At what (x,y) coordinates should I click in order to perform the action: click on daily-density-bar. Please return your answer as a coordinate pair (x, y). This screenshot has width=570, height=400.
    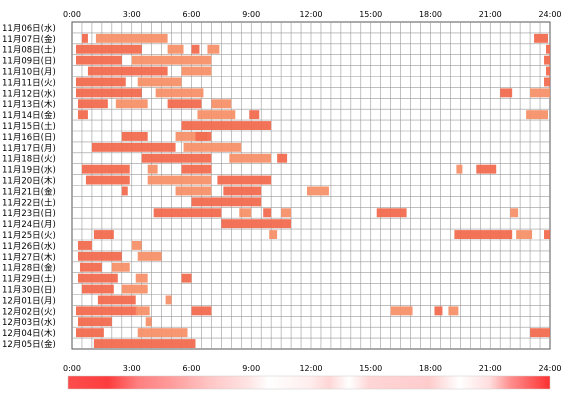
    Looking at the image, I should click on (309, 382).